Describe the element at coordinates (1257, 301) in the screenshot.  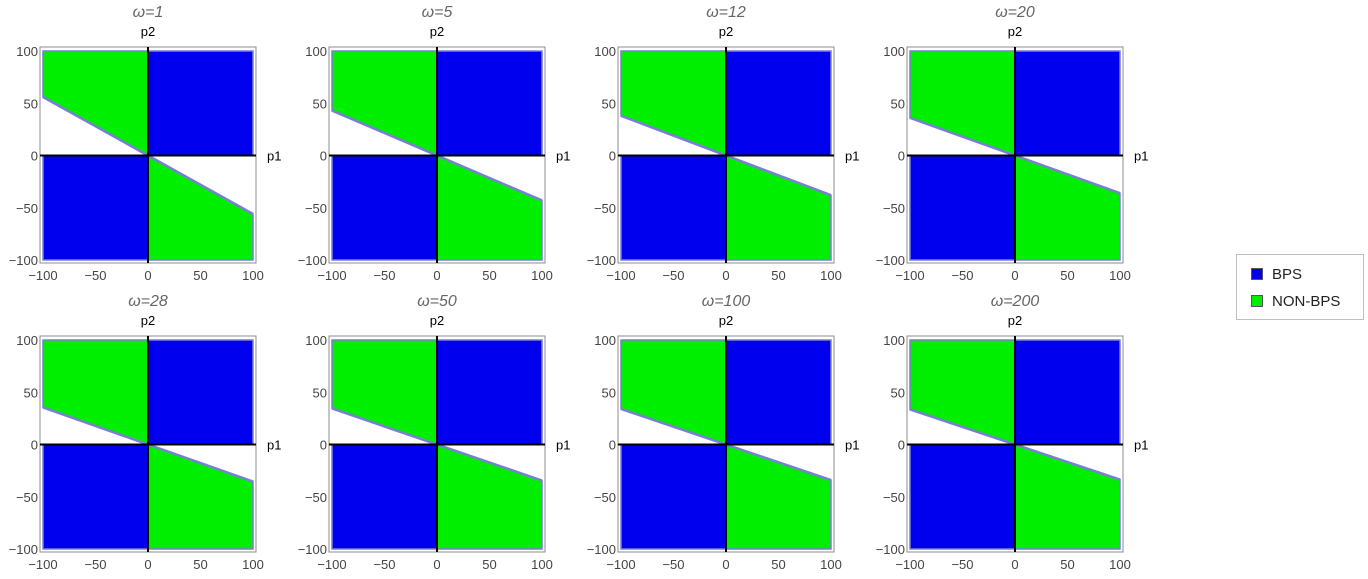
I see `legend-swatch-non-bps` at that location.